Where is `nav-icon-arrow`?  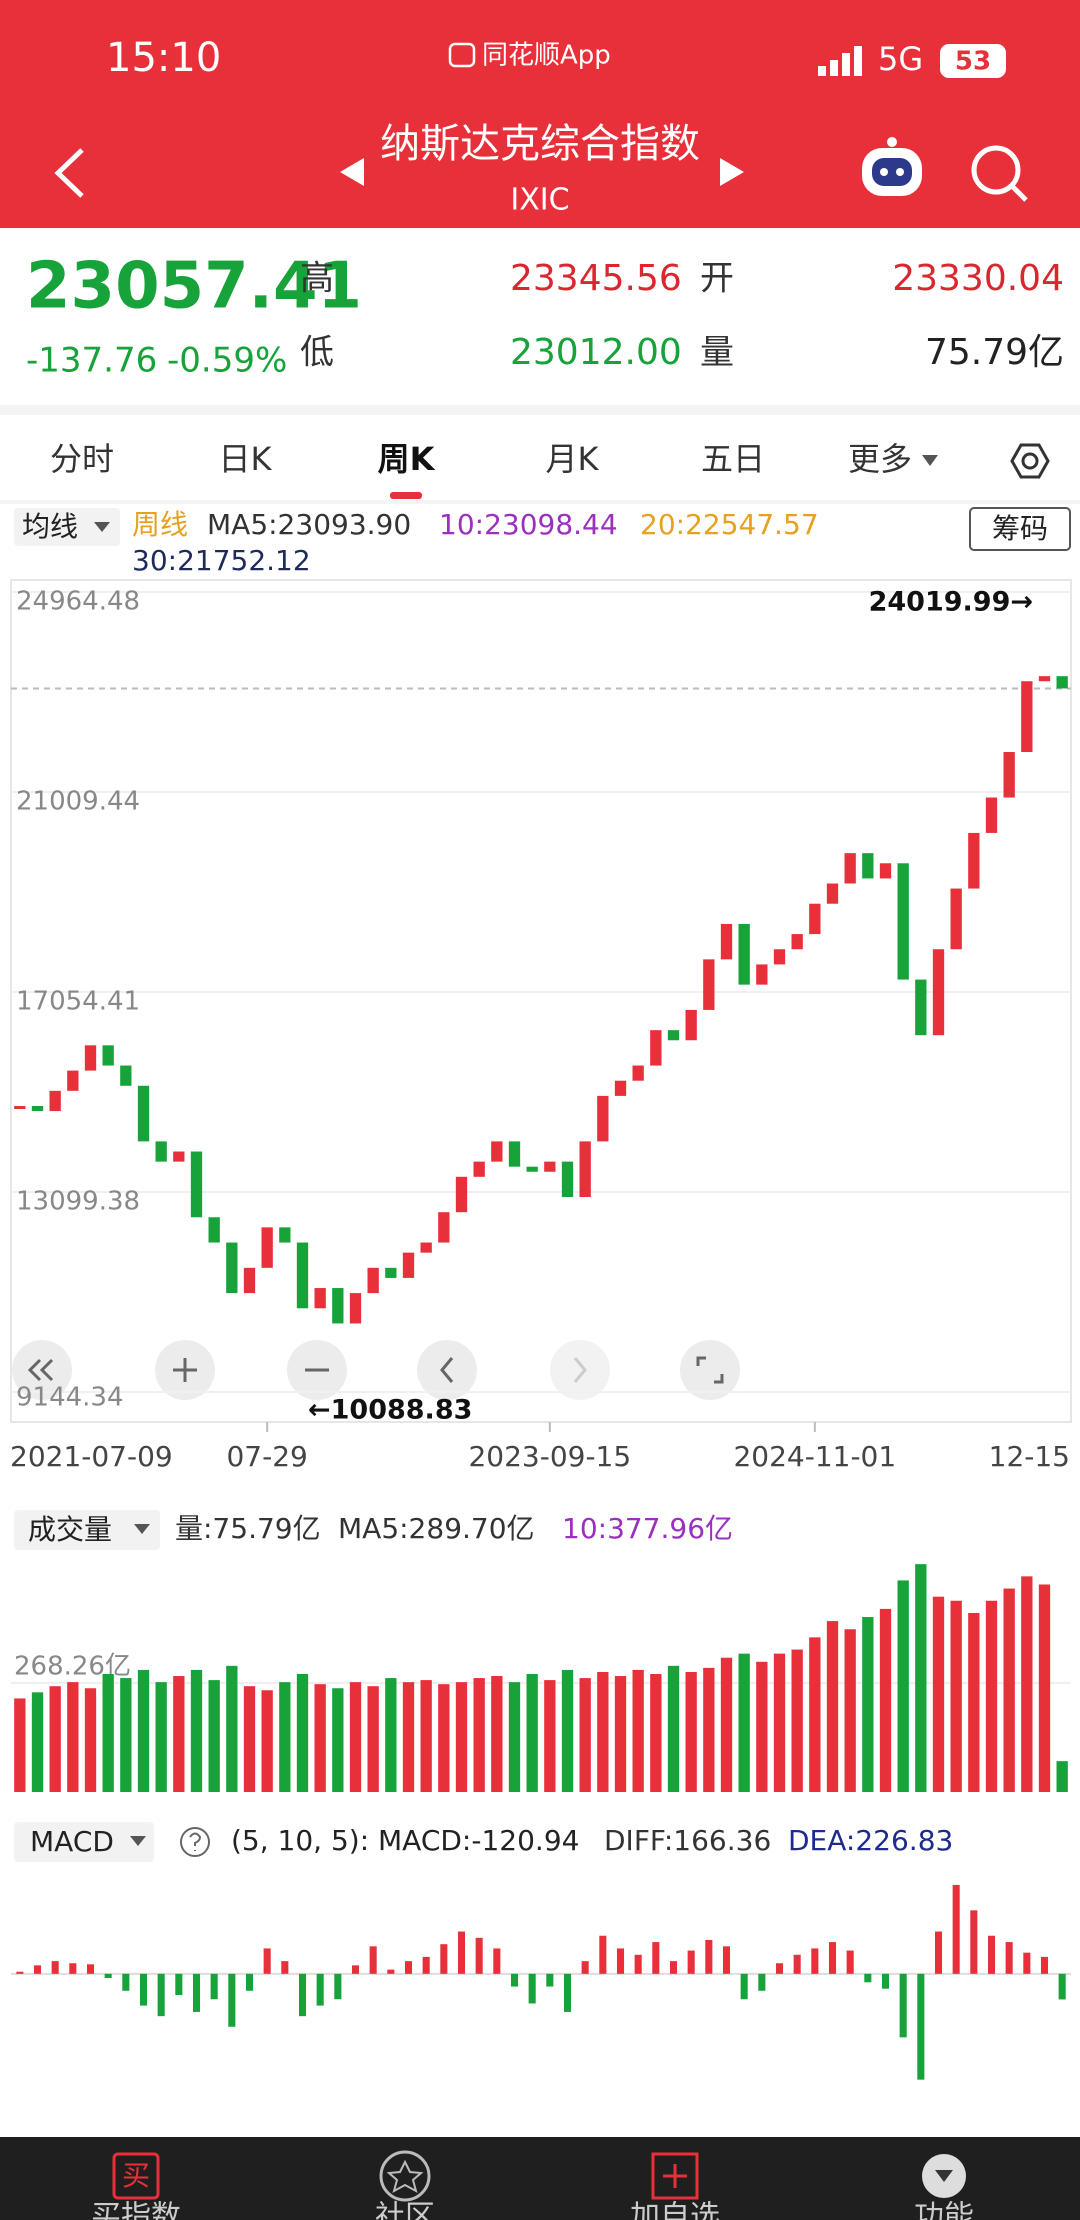
nav-icon-arrow is located at coordinates (944, 2176).